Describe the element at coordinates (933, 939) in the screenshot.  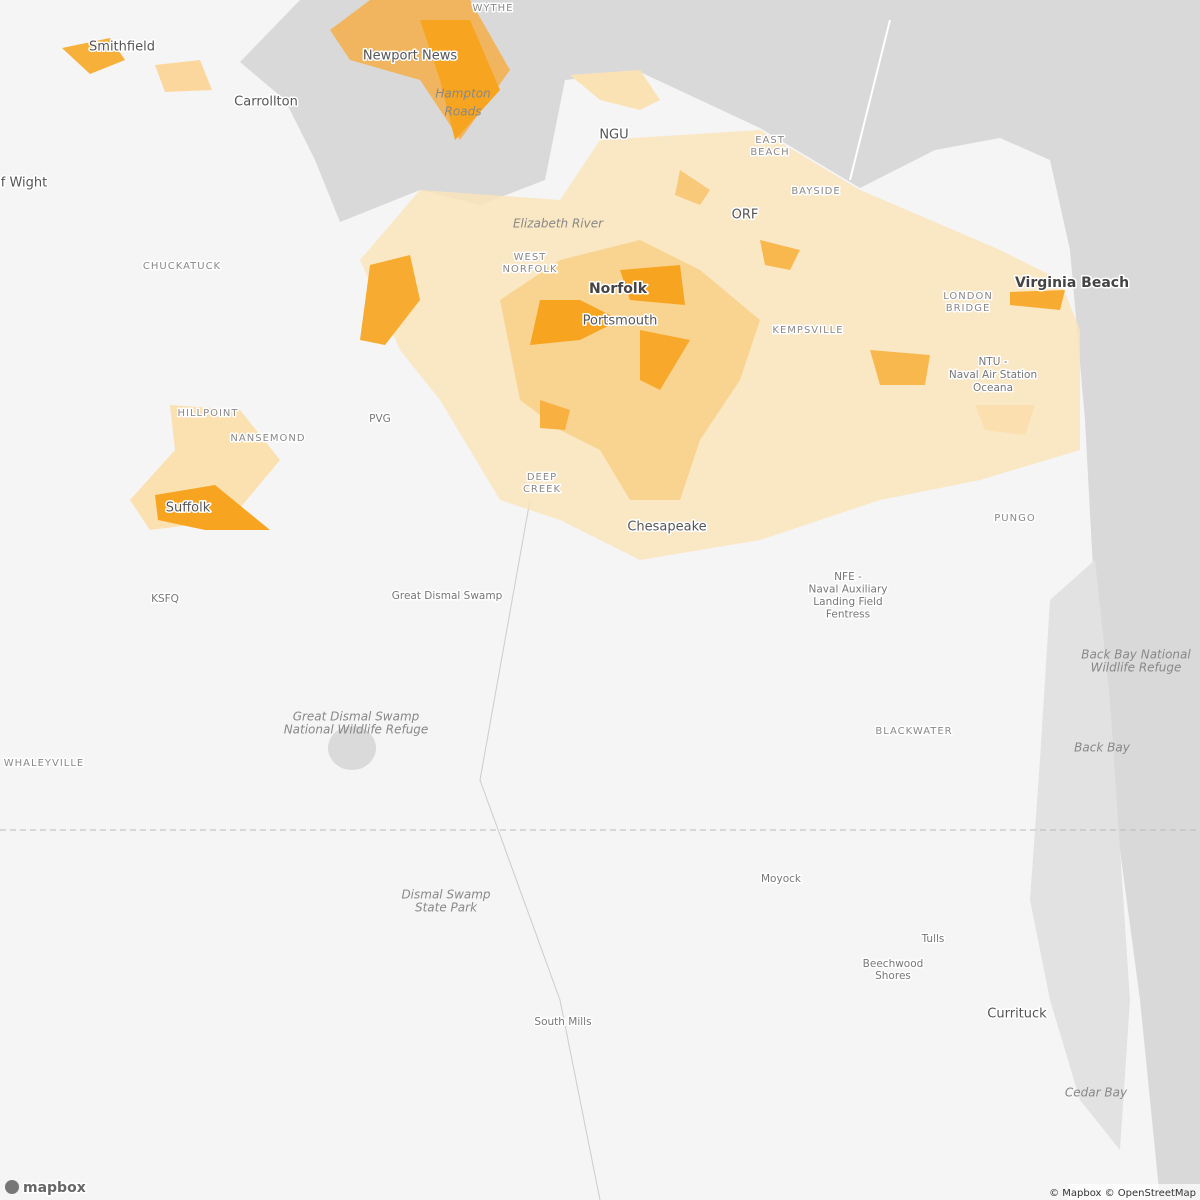
I see `place-label: Tulls` at that location.